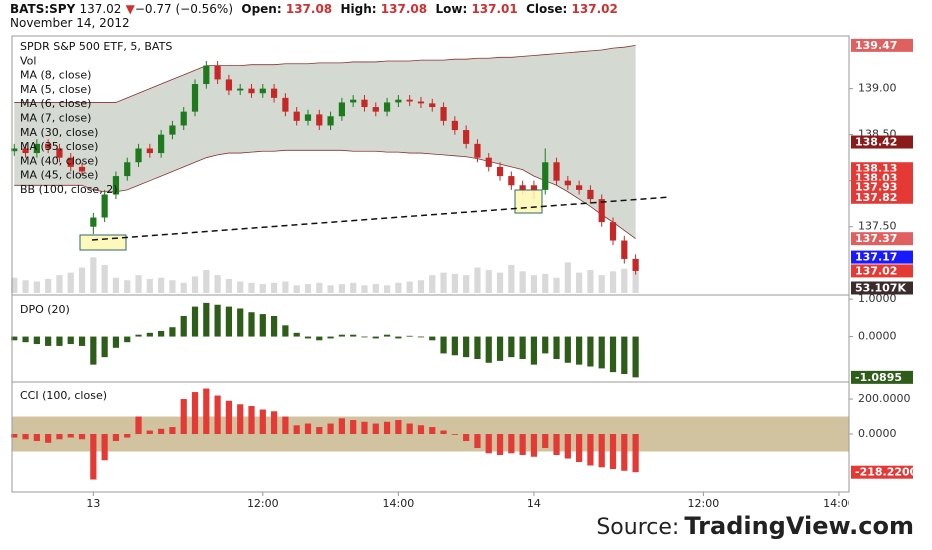  Describe the element at coordinates (877, 298) in the screenshot. I see `y-tick-label: 1.0000` at that location.